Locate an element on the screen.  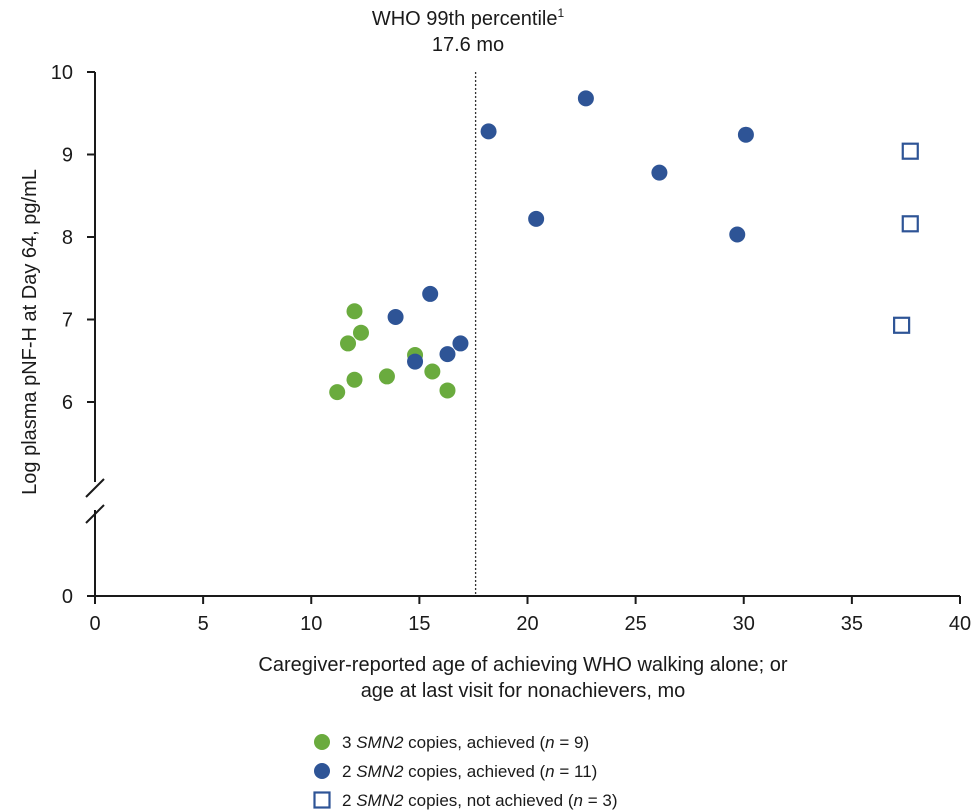
legend-label: 3 SMN2 copies, achieved (n = 9) is located at coordinates (465, 742).